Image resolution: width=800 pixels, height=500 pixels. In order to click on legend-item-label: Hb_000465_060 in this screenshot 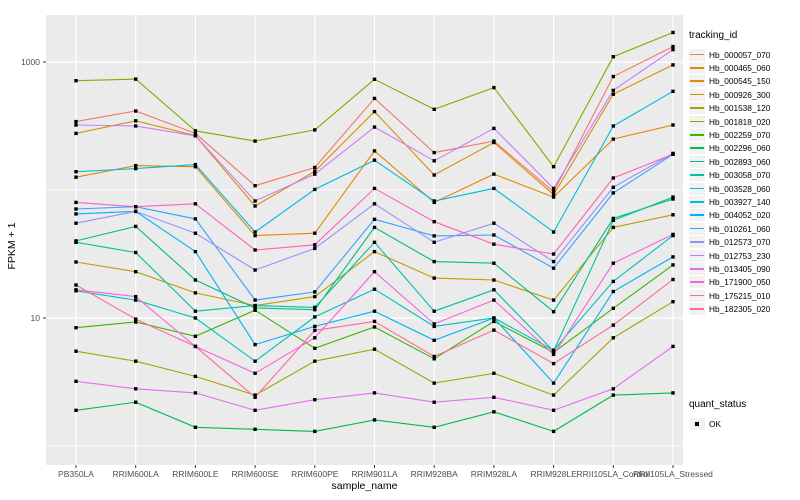, I will do `click(740, 68)`.